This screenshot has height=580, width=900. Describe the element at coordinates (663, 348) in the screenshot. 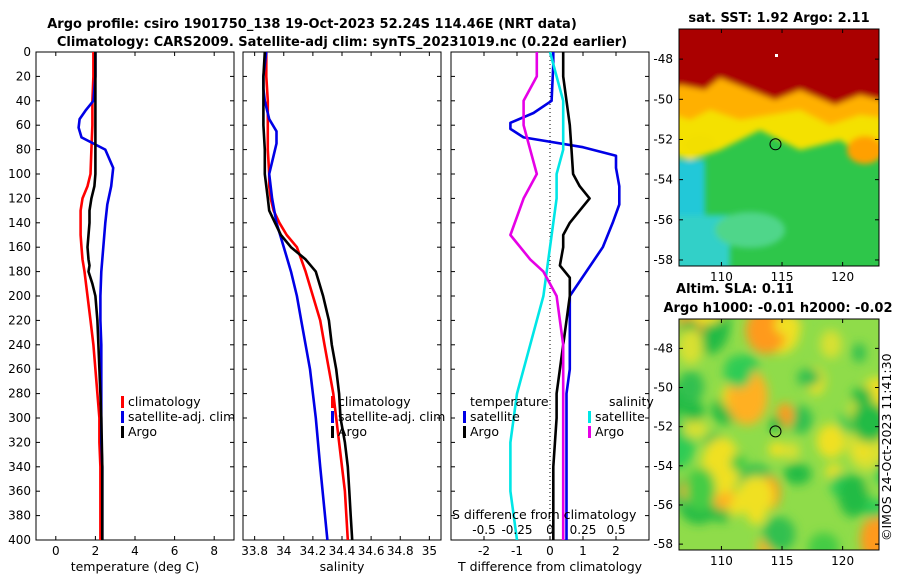

I see `lat-tick-label: -48` at that location.